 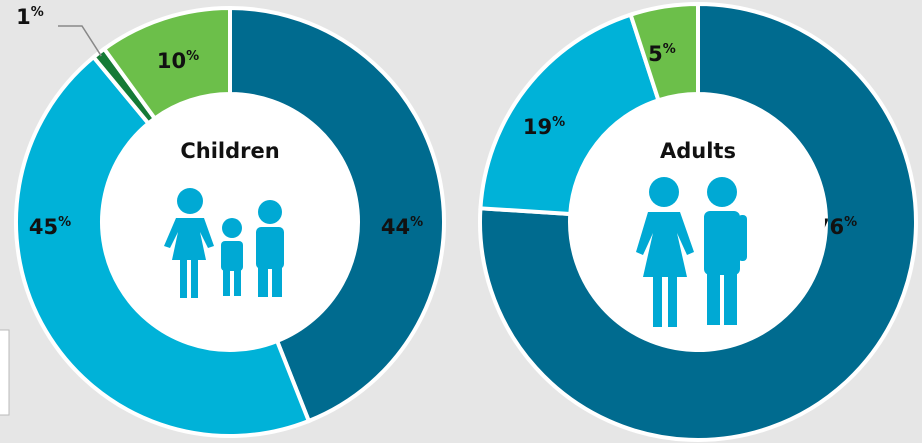 I want to click on chart-title: Adults, so click(x=698, y=151).